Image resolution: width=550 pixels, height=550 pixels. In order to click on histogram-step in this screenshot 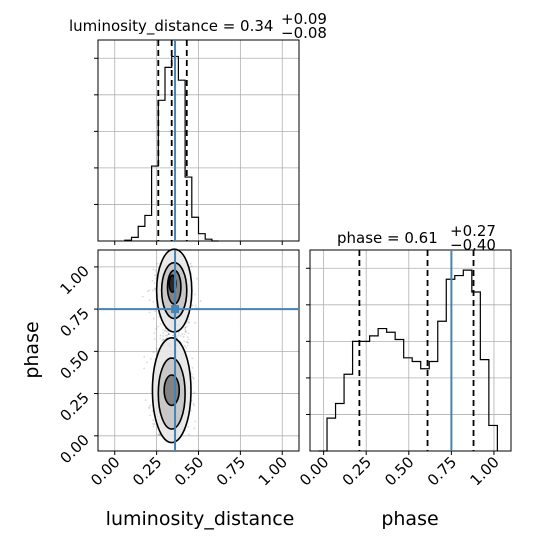, I will do `click(408, 360)`.